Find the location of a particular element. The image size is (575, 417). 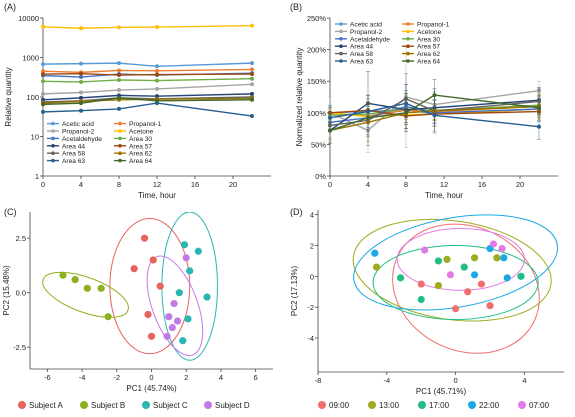

legend-item-area-44: Area 44 is located at coordinates (66, 146).